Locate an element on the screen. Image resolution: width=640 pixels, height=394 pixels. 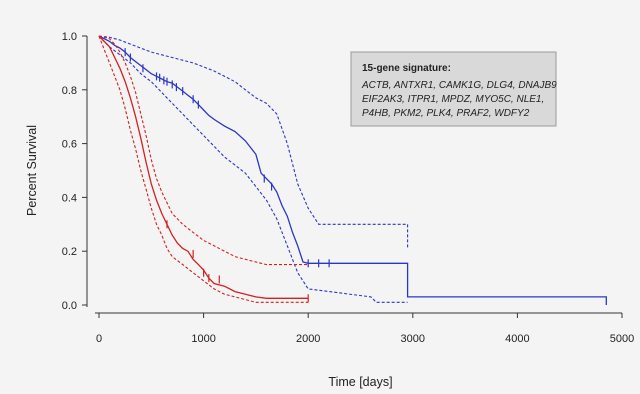
y-tick-label: 0.0 is located at coordinates (69, 306).